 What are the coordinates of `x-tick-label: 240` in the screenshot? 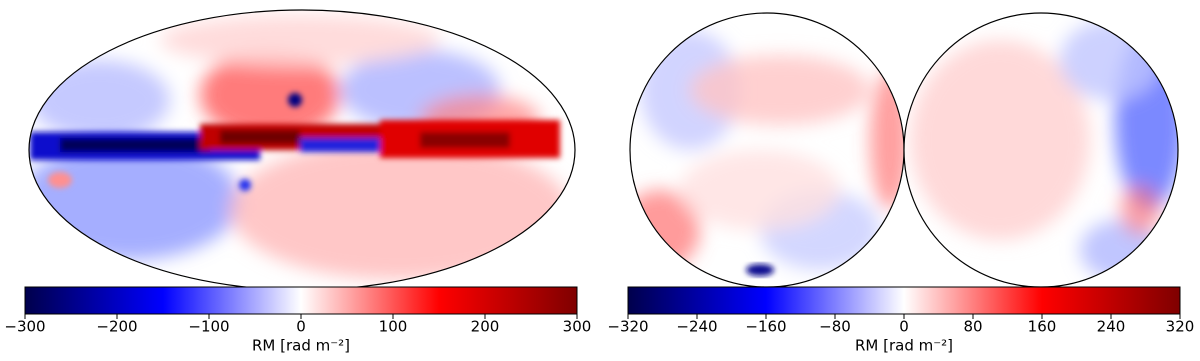 It's located at (1111, 327).